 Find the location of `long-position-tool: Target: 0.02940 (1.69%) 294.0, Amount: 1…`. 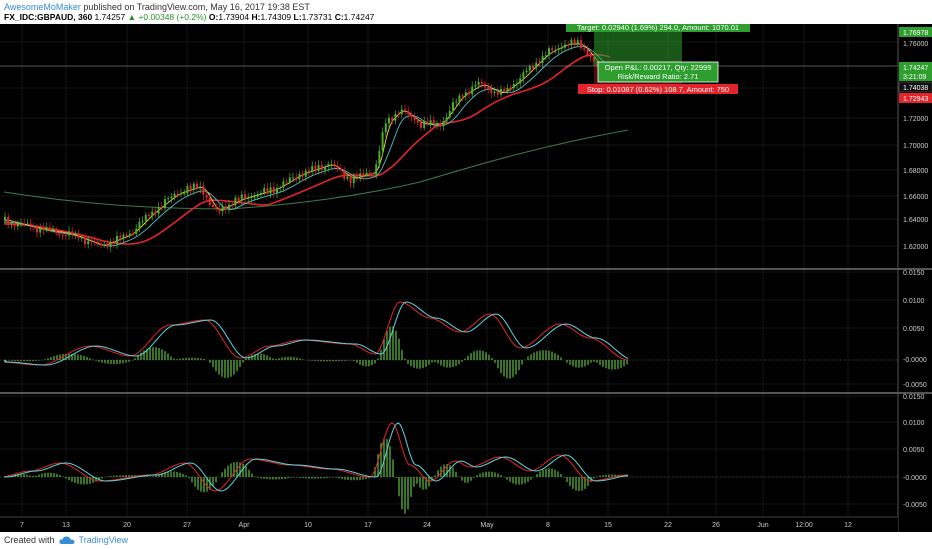

long-position-tool: Target: 0.02940 (1.69%) 294.0, Amount: 1… is located at coordinates (658, 59).